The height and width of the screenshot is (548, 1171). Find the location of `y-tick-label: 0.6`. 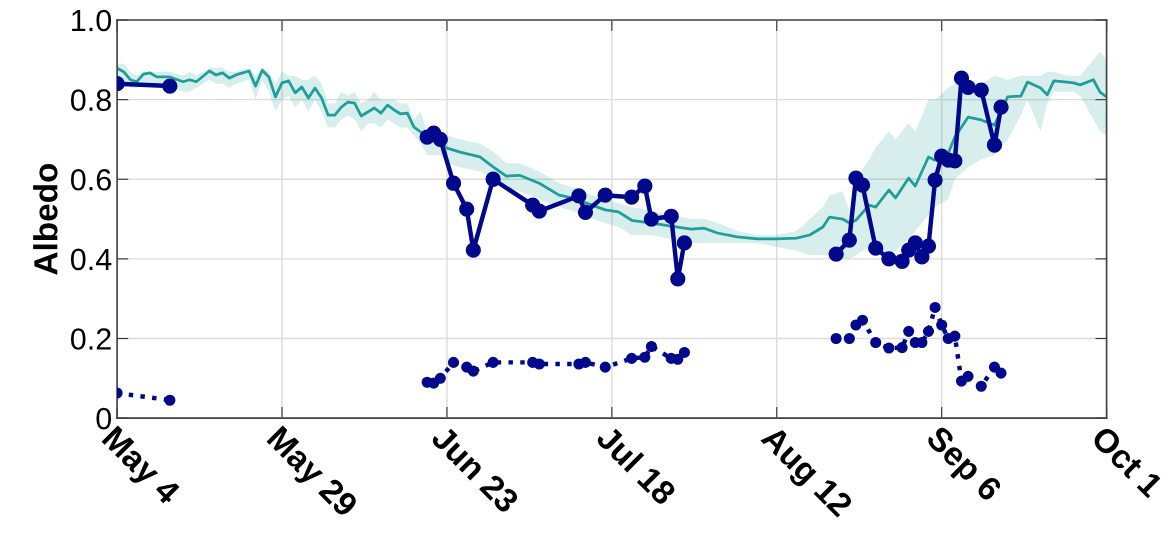

y-tick-label: 0.6 is located at coordinates (90, 179).